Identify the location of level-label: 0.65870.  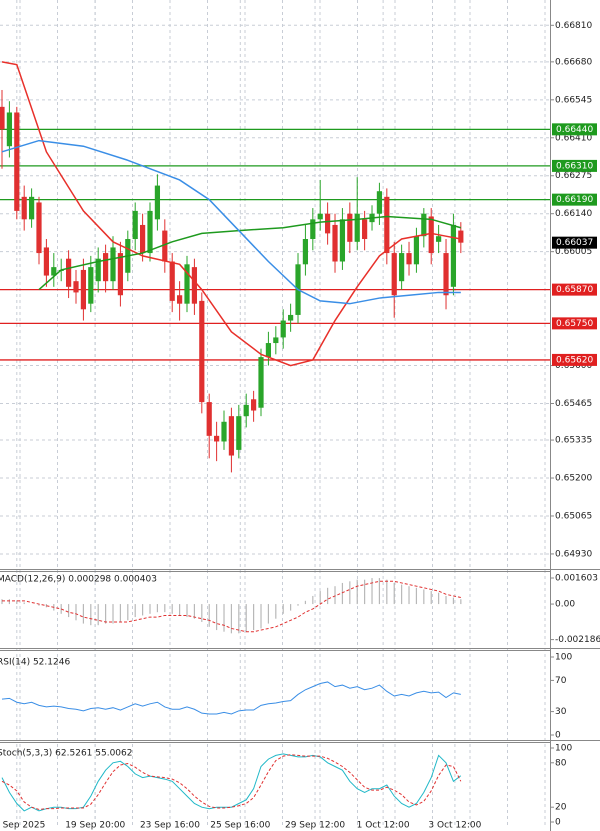
(574, 290).